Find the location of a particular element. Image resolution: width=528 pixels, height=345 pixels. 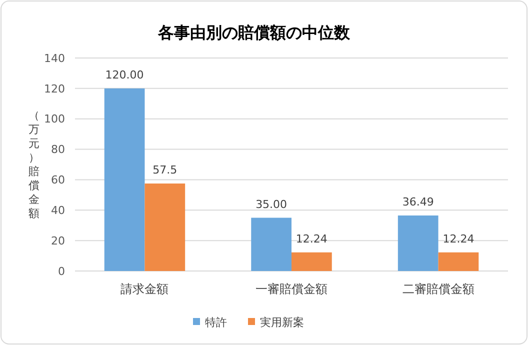

data-label: 35.00 is located at coordinates (272, 204).